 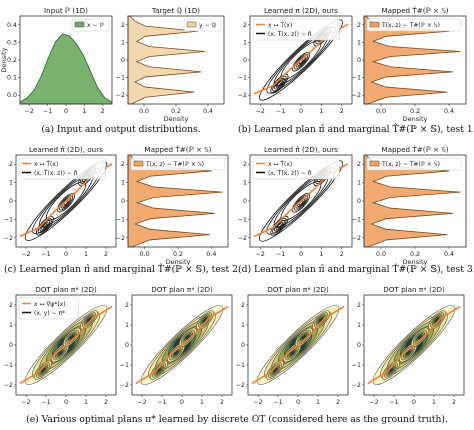 I want to click on e-dot-2-ytick-label: 1, so click(x=127, y=325).